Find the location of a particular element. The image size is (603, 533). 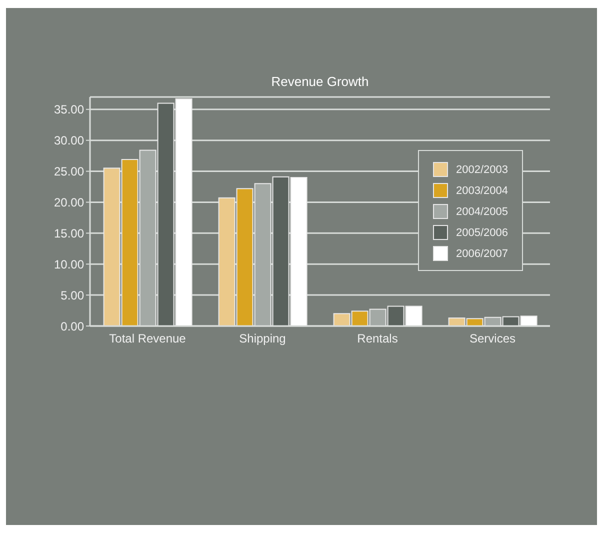

y-tick-label: 25.00 is located at coordinates (69, 171).